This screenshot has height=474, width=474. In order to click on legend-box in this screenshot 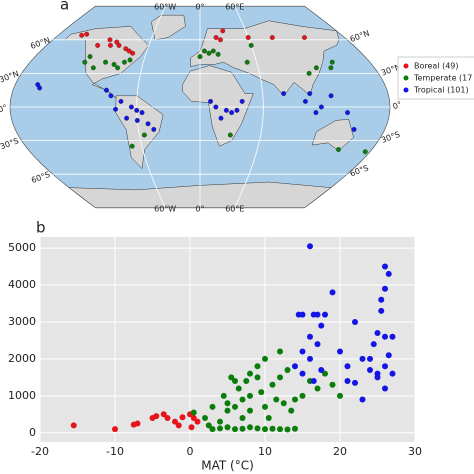, I will do `click(435, 78)`.